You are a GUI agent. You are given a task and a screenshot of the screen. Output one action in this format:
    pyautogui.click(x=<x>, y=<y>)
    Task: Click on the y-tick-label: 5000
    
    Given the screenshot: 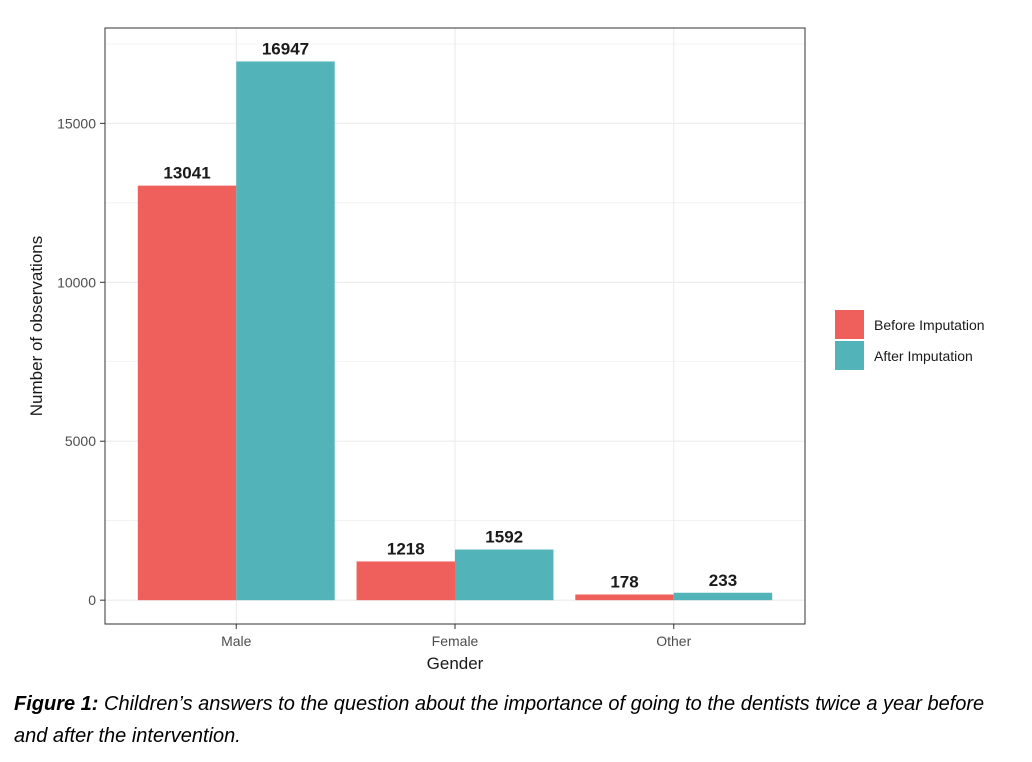 What is the action you would take?
    pyautogui.click(x=80, y=441)
    